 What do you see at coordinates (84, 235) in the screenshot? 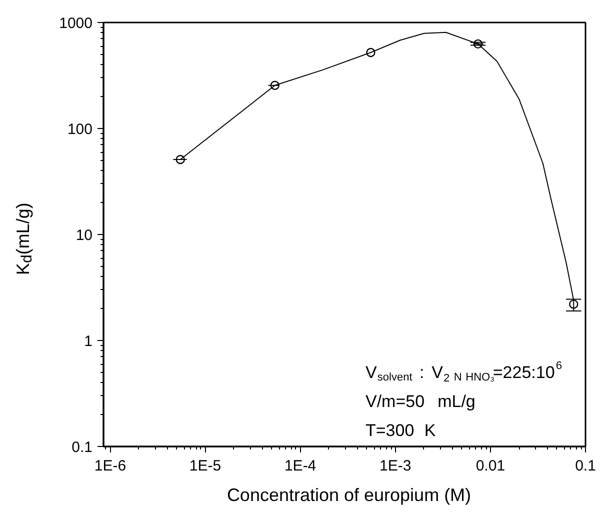
I see `y-tick-label: 10` at bounding box center [84, 235].